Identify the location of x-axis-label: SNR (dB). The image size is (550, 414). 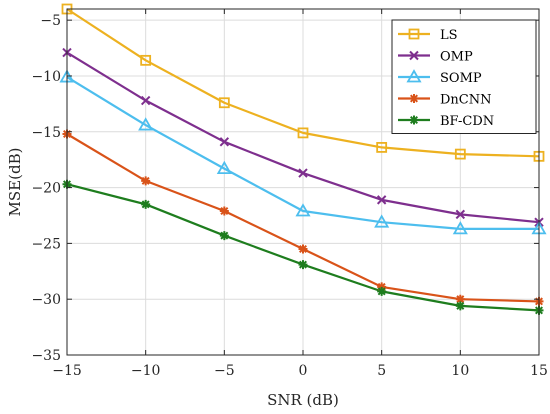
(303, 400).